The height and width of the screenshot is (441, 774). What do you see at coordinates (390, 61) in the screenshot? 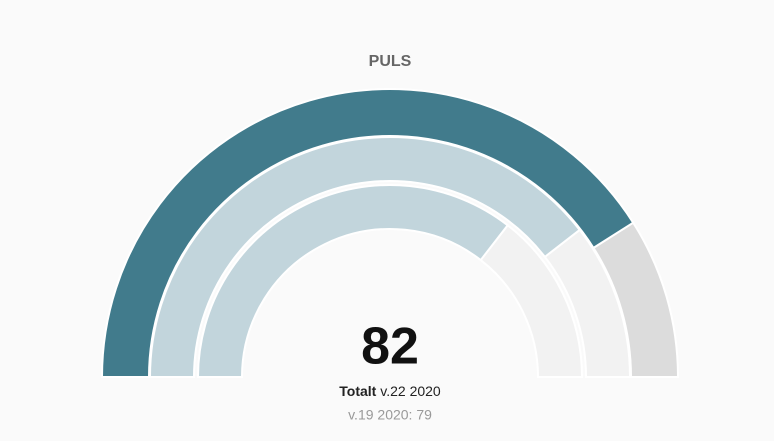
I see `chart-title: PULS` at bounding box center [390, 61].